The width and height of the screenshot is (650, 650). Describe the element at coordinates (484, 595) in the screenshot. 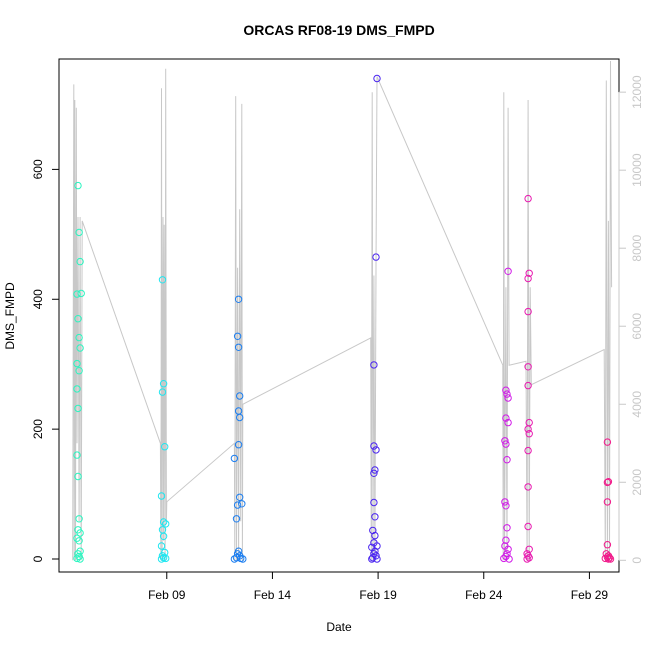

I see `x-tick-label: Feb 24` at that location.